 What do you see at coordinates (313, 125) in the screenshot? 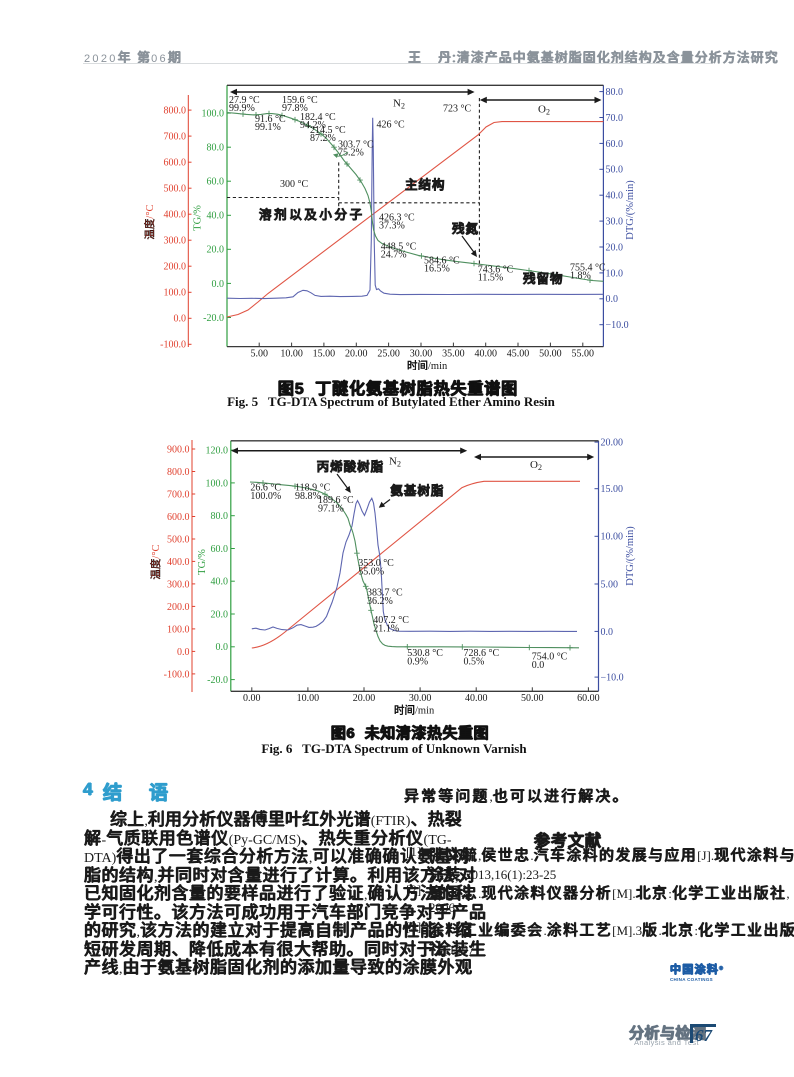
I see `svg-text: 94.2%` at bounding box center [313, 125].